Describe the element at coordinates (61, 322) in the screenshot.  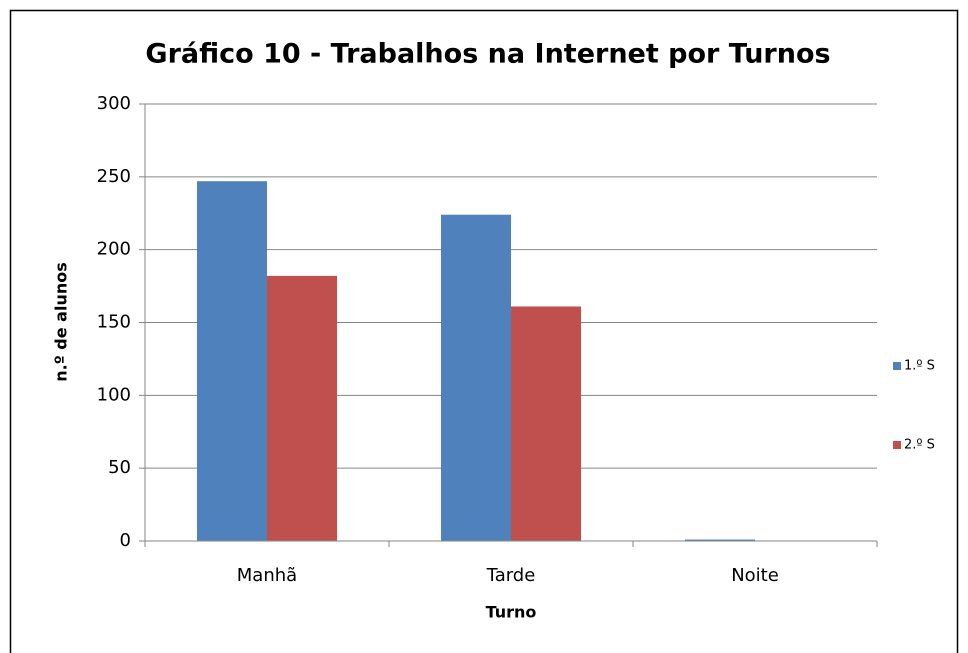
I see `y-axis-title: n.º de alunos` at that location.